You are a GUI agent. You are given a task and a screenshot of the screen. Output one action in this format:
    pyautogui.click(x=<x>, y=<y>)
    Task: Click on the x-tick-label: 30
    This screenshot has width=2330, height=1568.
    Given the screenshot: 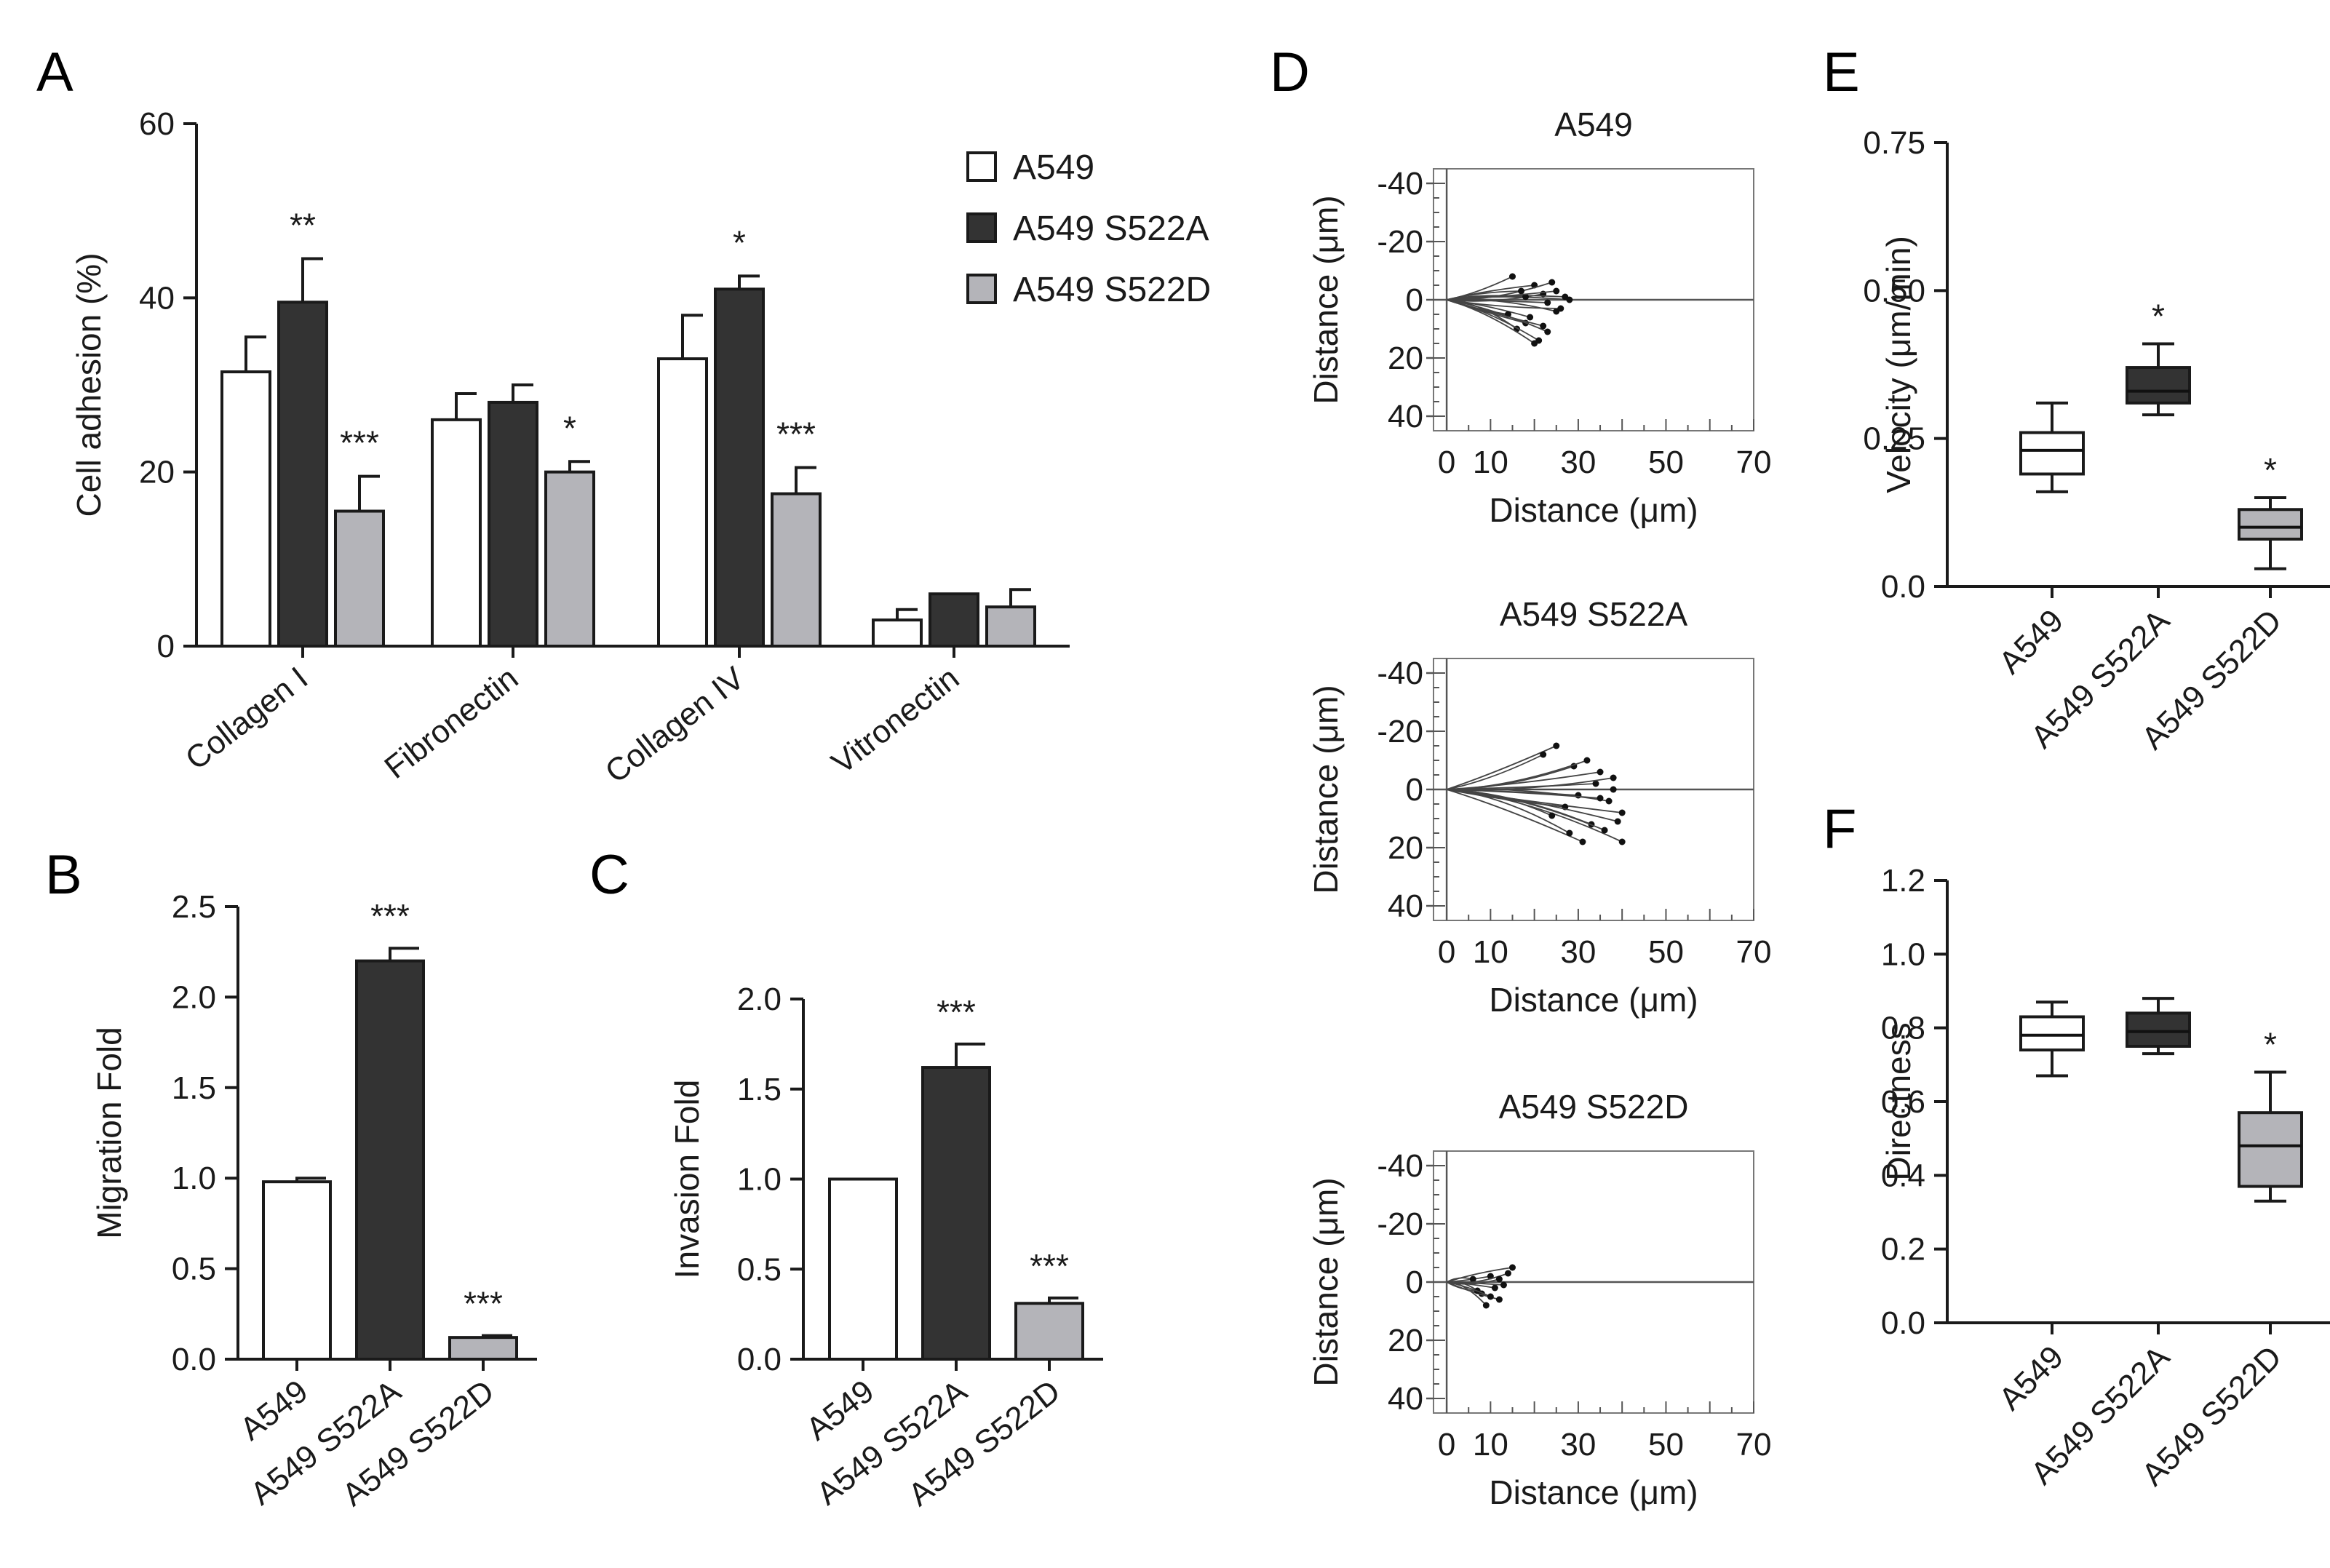 What is the action you would take?
    pyautogui.click(x=1578, y=952)
    